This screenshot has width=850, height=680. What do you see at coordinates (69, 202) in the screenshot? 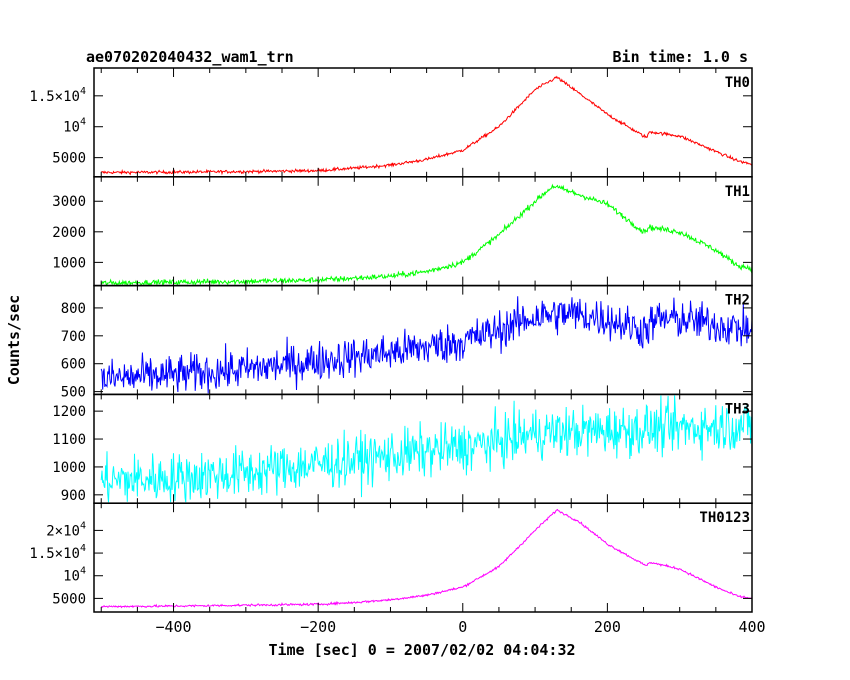
I see `y-tick-label: 3000` at bounding box center [69, 202].